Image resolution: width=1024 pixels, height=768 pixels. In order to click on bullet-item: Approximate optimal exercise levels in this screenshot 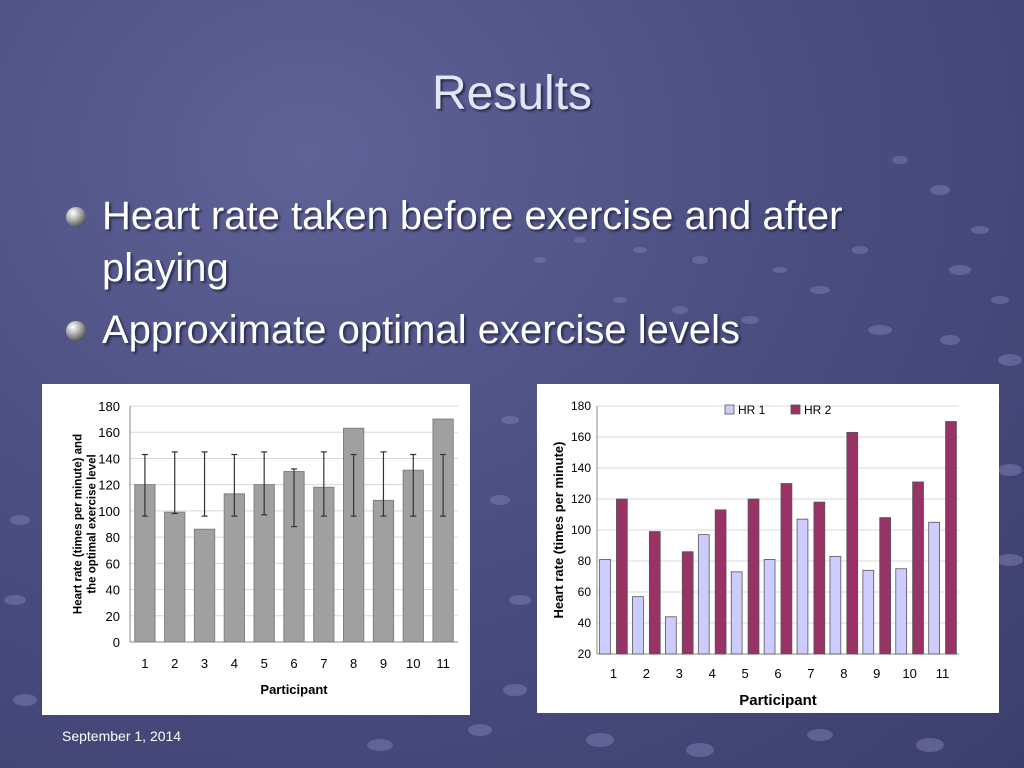, I will do `click(516, 330)`.